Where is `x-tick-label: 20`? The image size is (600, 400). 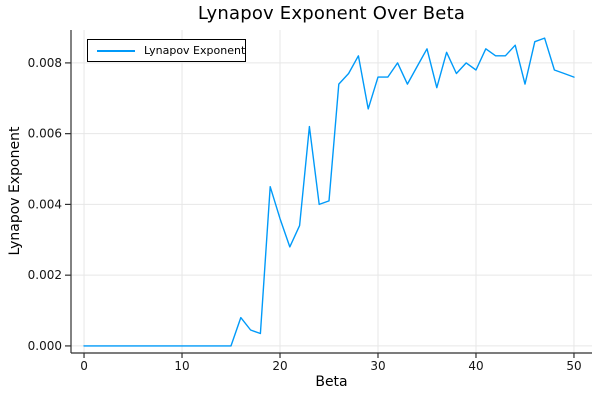 x-tick-label: 20 is located at coordinates (279, 366).